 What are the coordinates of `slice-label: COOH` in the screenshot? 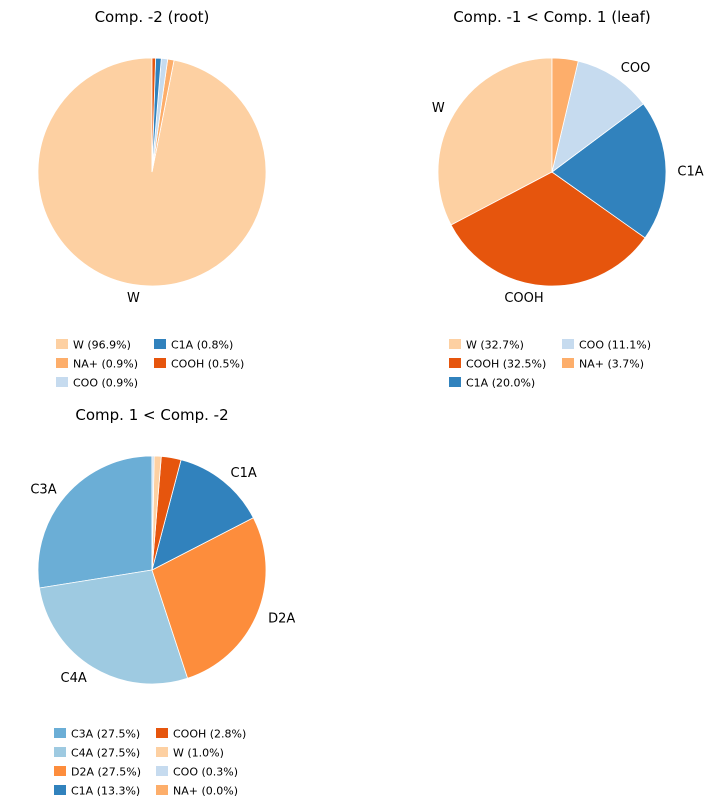 It's located at (523, 298).